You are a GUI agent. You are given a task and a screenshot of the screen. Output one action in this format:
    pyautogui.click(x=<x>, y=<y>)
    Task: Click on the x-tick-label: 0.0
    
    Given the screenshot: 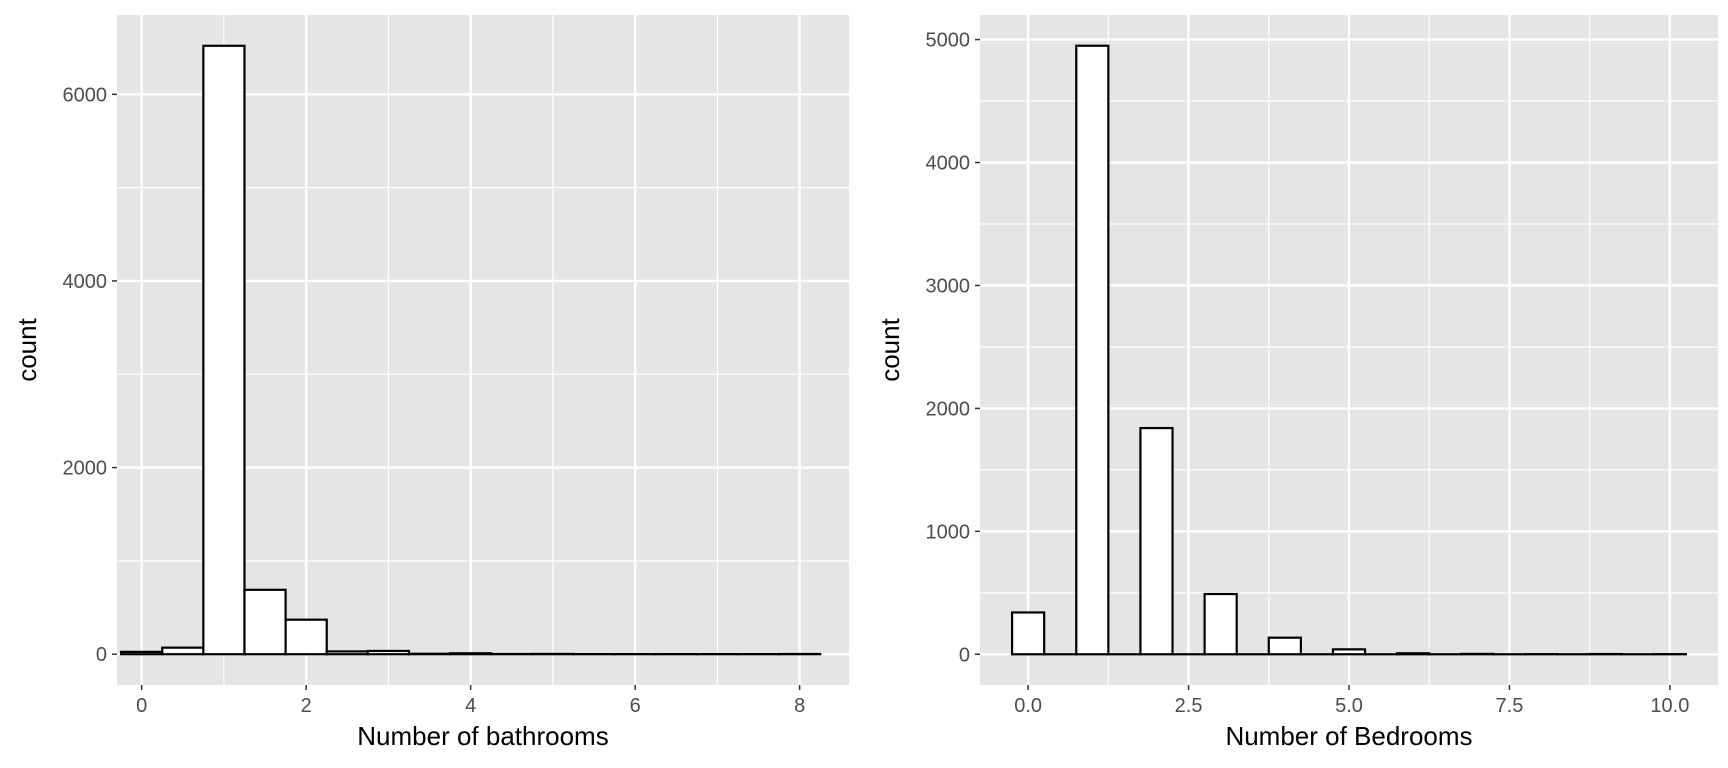 What is the action you would take?
    pyautogui.click(x=1028, y=706)
    